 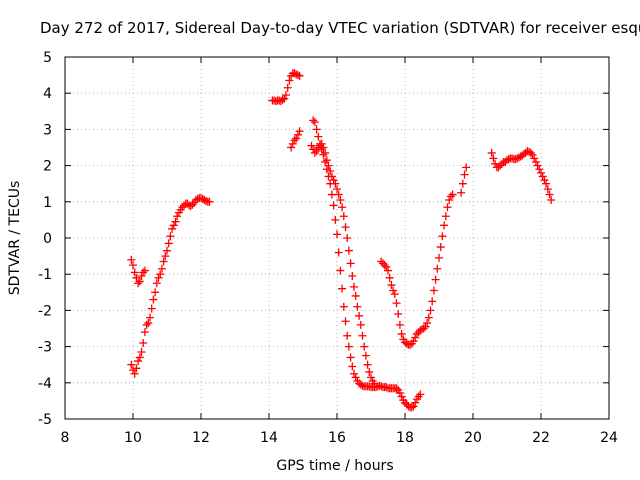 I want to click on x-axis-label: GPS time / hours, so click(x=334, y=466).